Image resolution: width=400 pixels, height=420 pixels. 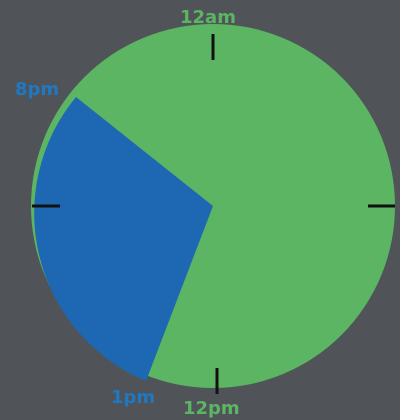 I want to click on label-12pm: 12pm, so click(x=211, y=408).